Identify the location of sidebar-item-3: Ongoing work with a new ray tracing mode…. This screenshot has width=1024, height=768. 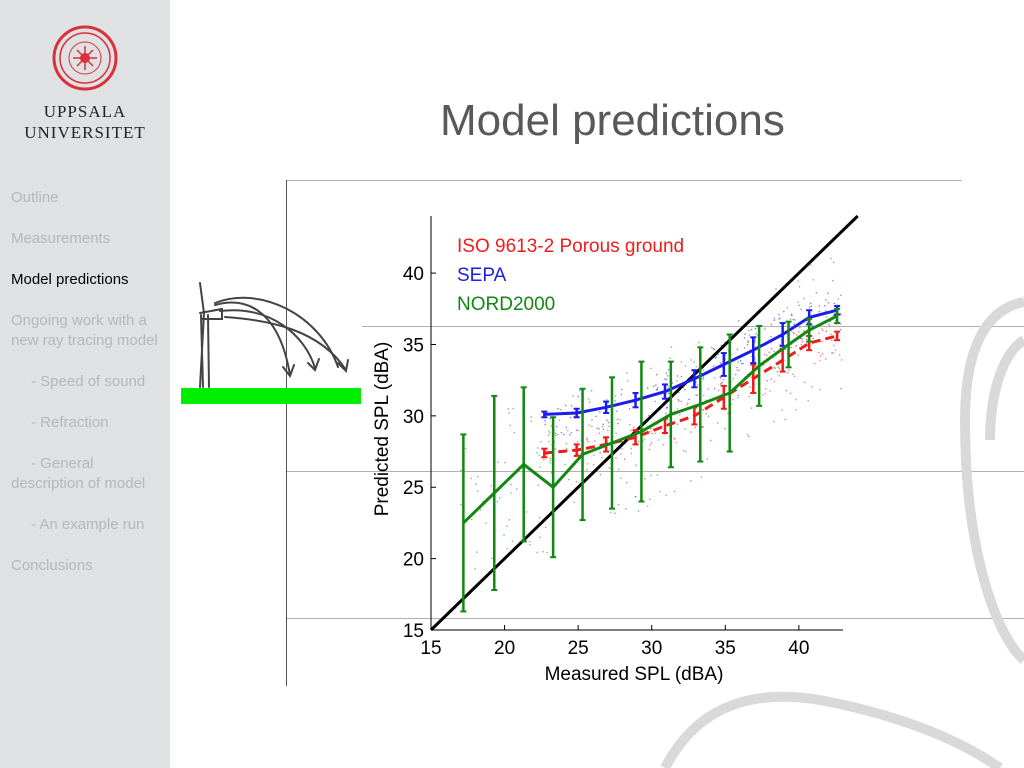
(84, 330).